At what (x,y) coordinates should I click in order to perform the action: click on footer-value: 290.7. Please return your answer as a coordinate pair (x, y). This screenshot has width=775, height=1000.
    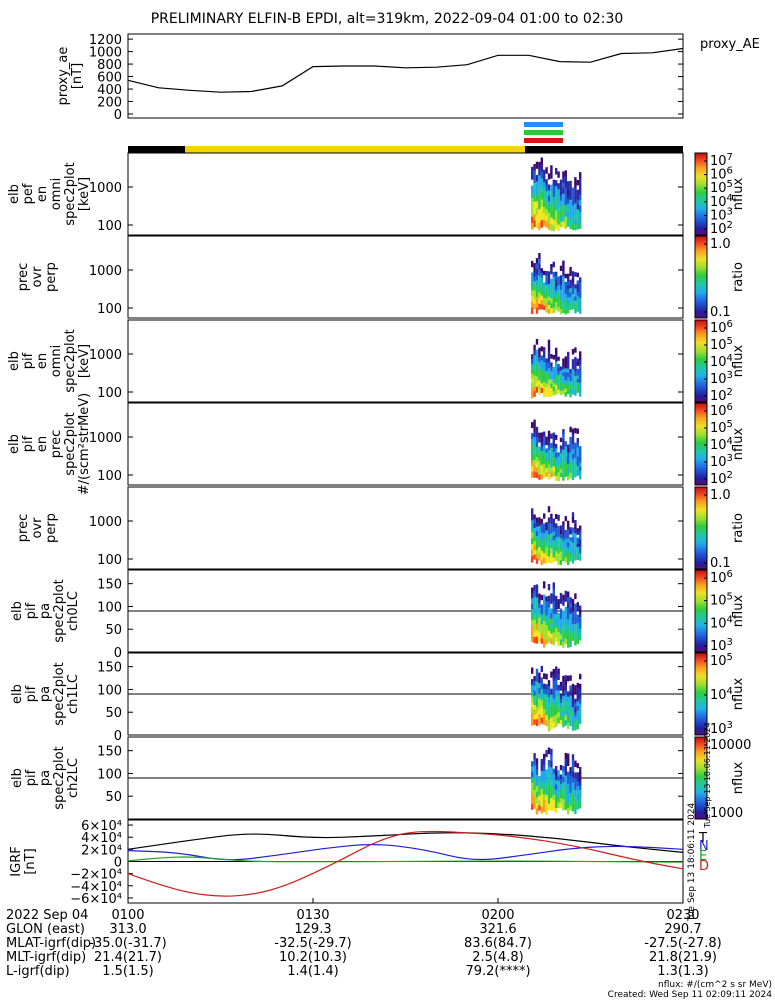
    Looking at the image, I should click on (682, 929).